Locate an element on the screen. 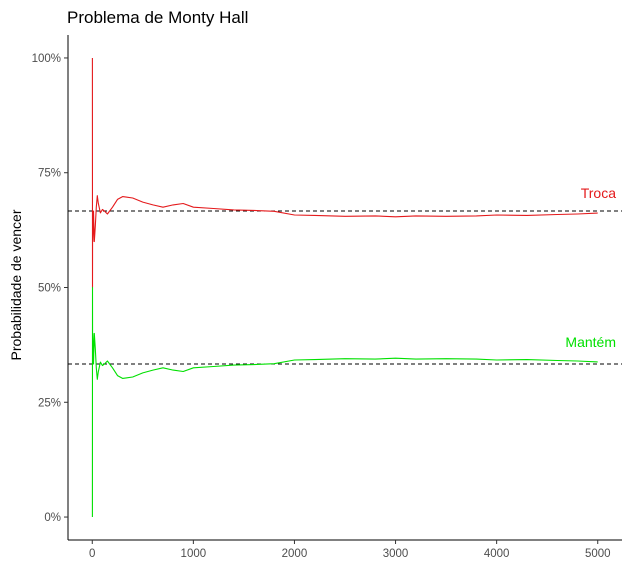 This screenshot has height=569, width=631. series-label: Mantém is located at coordinates (590, 342).